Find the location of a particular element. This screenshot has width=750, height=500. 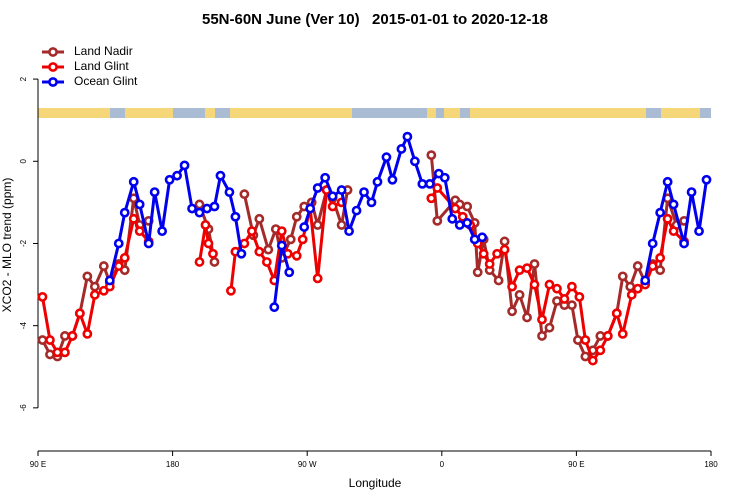

x-tick-label: 90 W is located at coordinates (307, 464).